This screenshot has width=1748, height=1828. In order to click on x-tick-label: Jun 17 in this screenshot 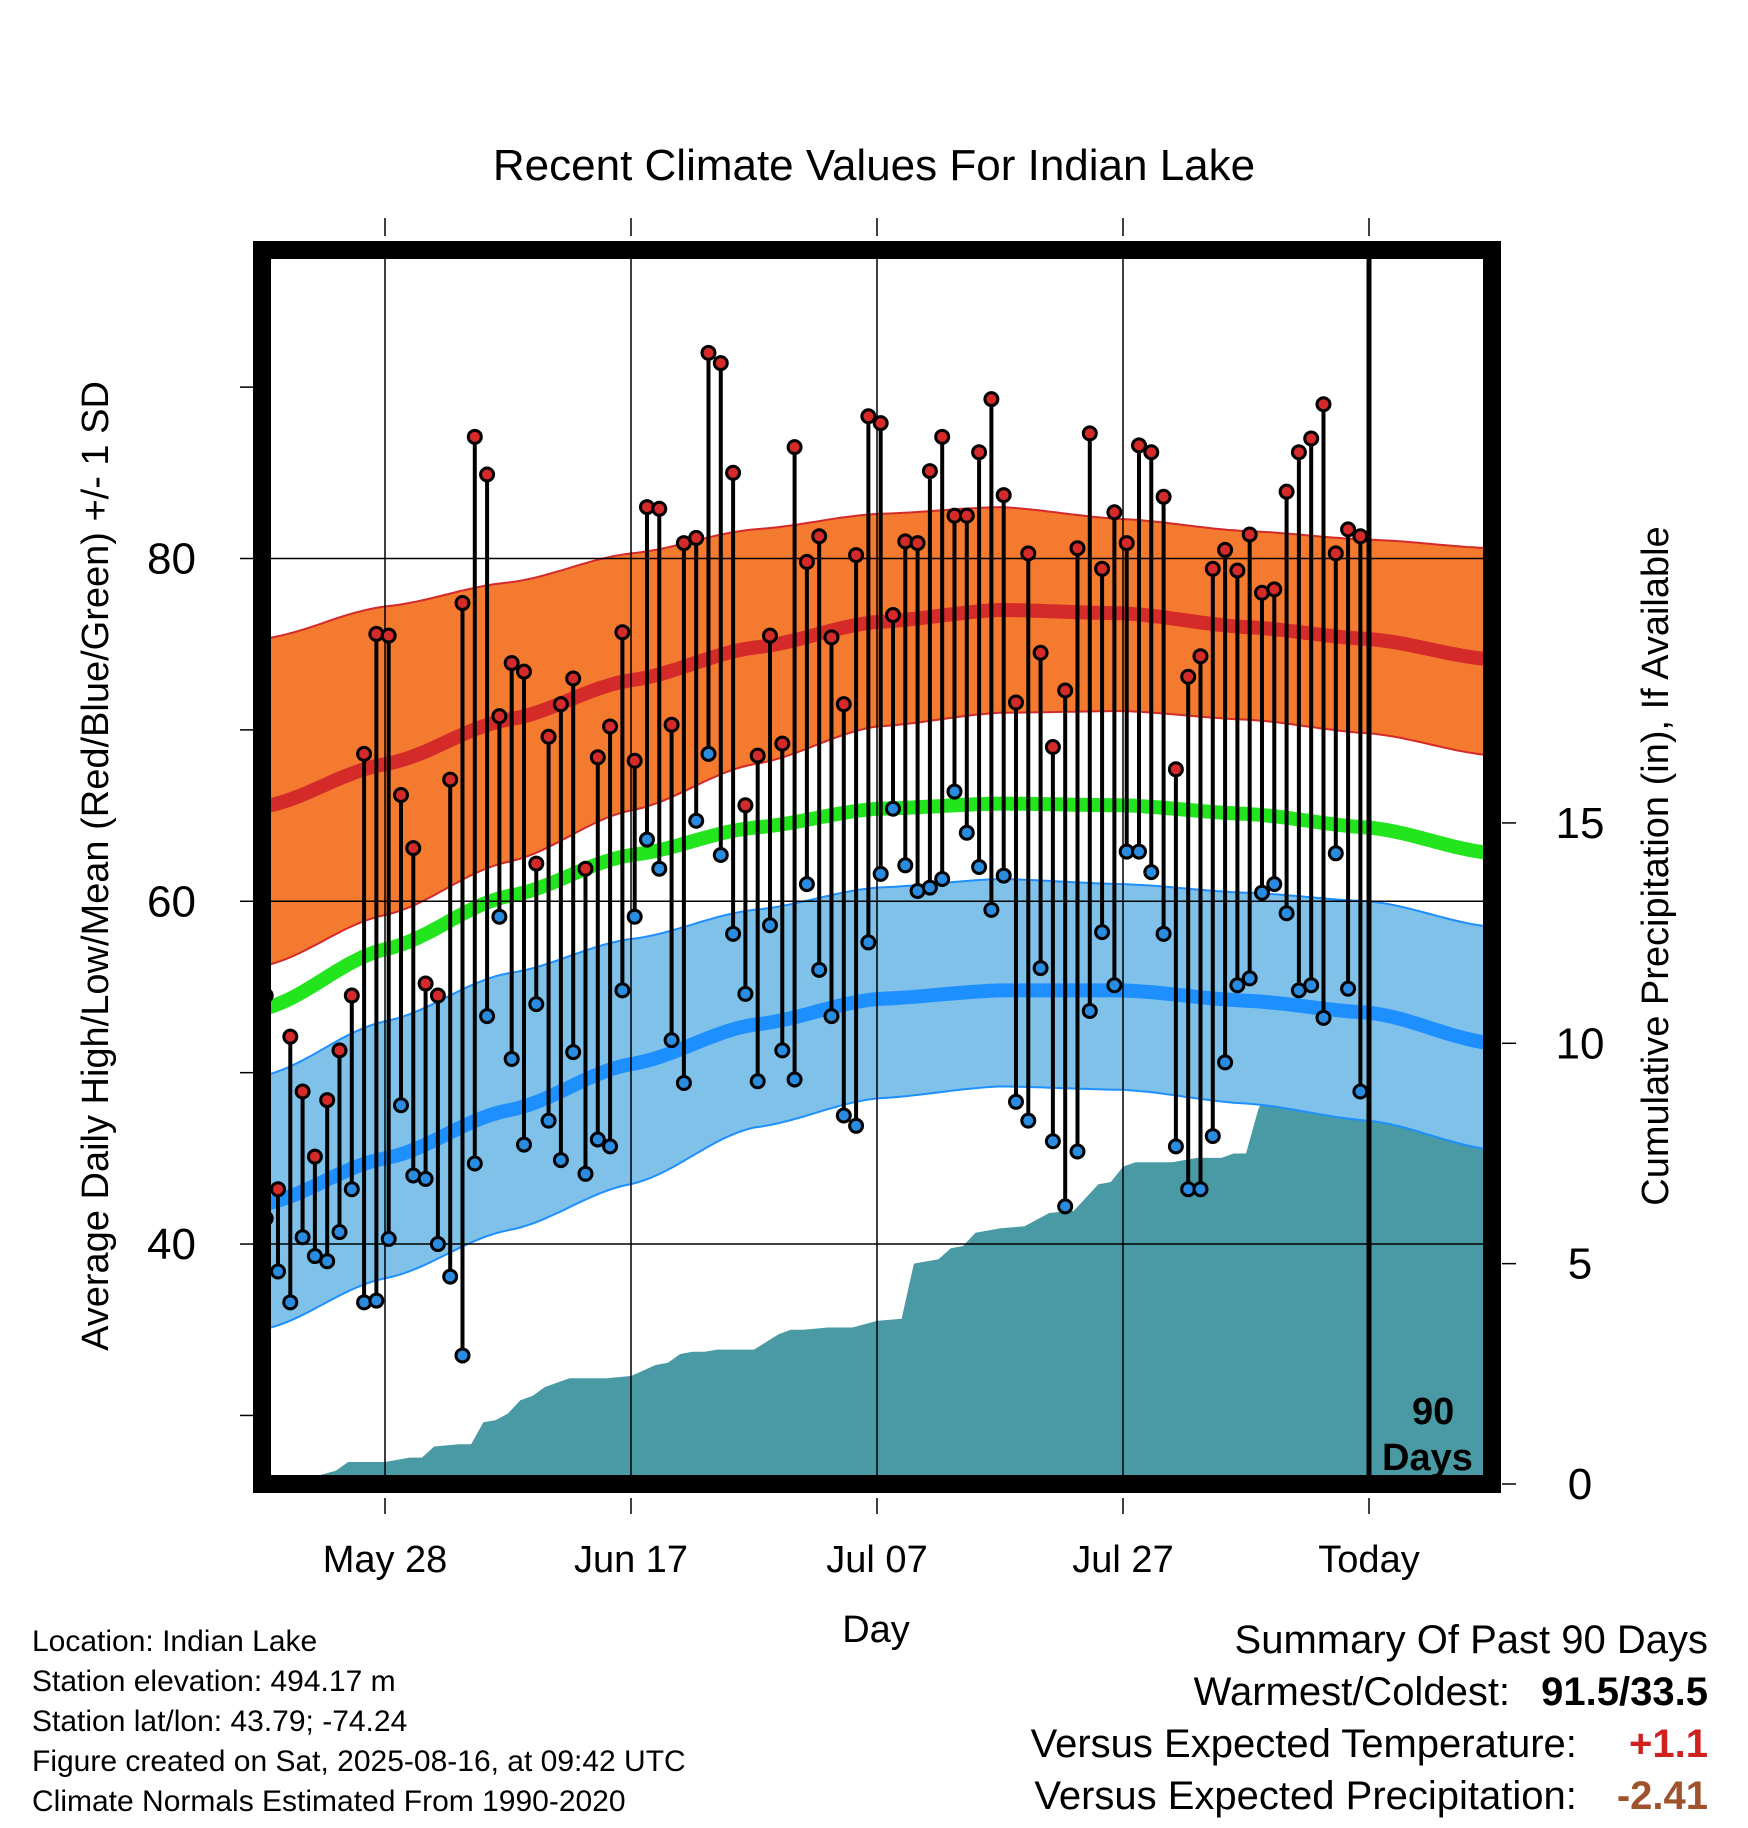, I will do `click(631, 1560)`.